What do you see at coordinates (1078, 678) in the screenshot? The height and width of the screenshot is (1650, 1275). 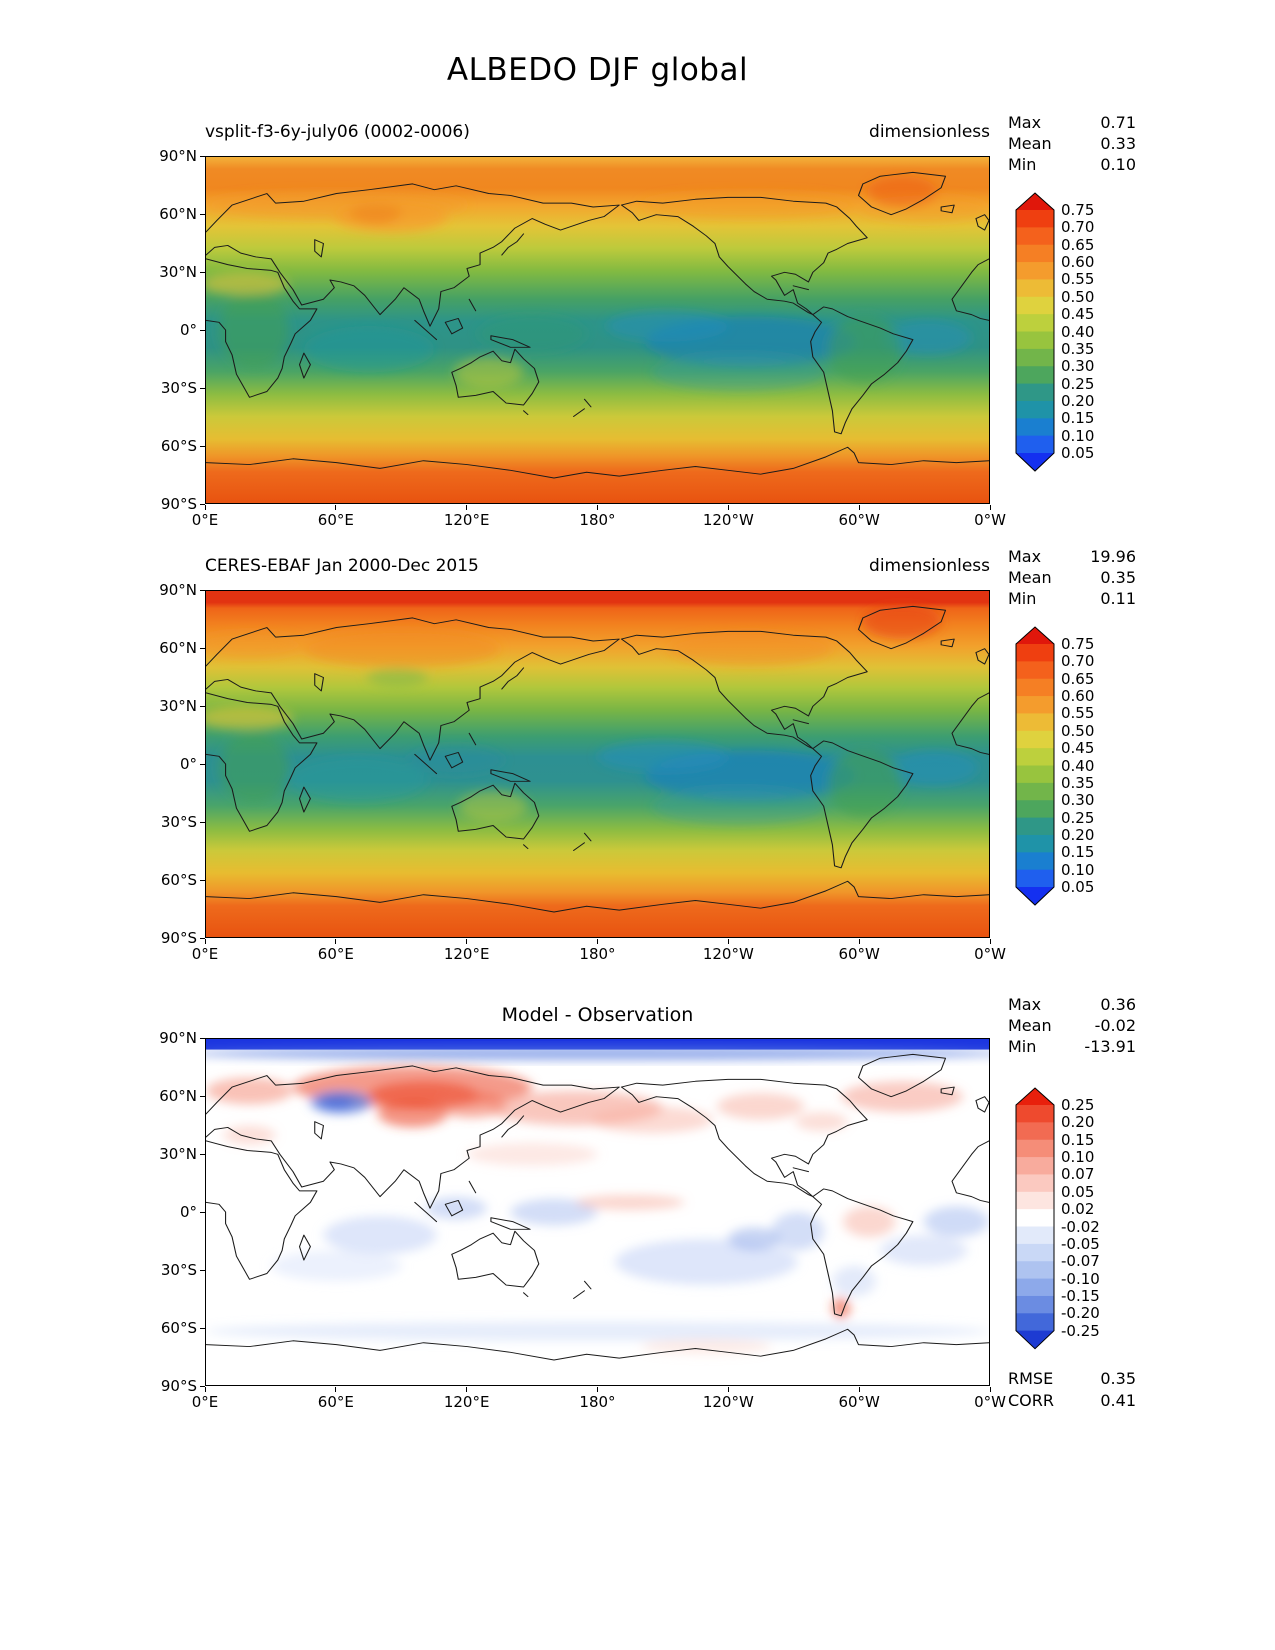 I see `colorbar-tick-label: 0.65` at bounding box center [1078, 678].